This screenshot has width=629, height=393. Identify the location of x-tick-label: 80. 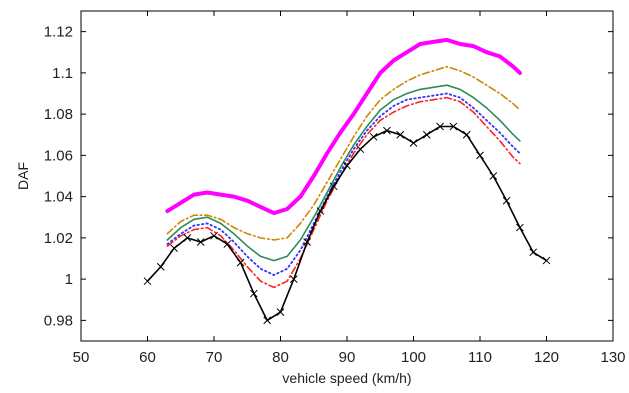
(280, 357).